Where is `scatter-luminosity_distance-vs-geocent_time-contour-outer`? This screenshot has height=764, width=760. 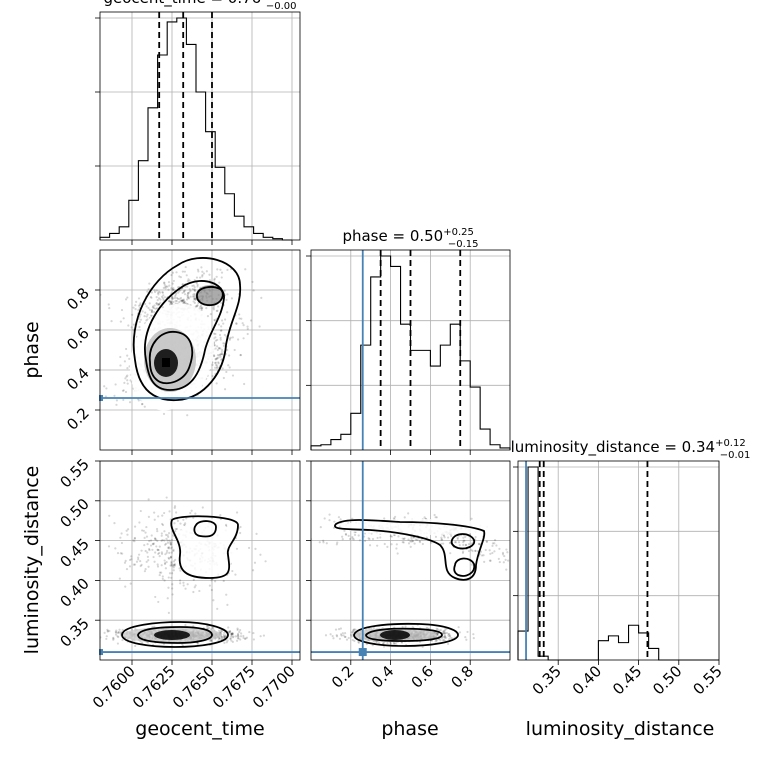
scatter-luminosity_distance-vs-geocent_time-contour-outer is located at coordinates (175, 634).